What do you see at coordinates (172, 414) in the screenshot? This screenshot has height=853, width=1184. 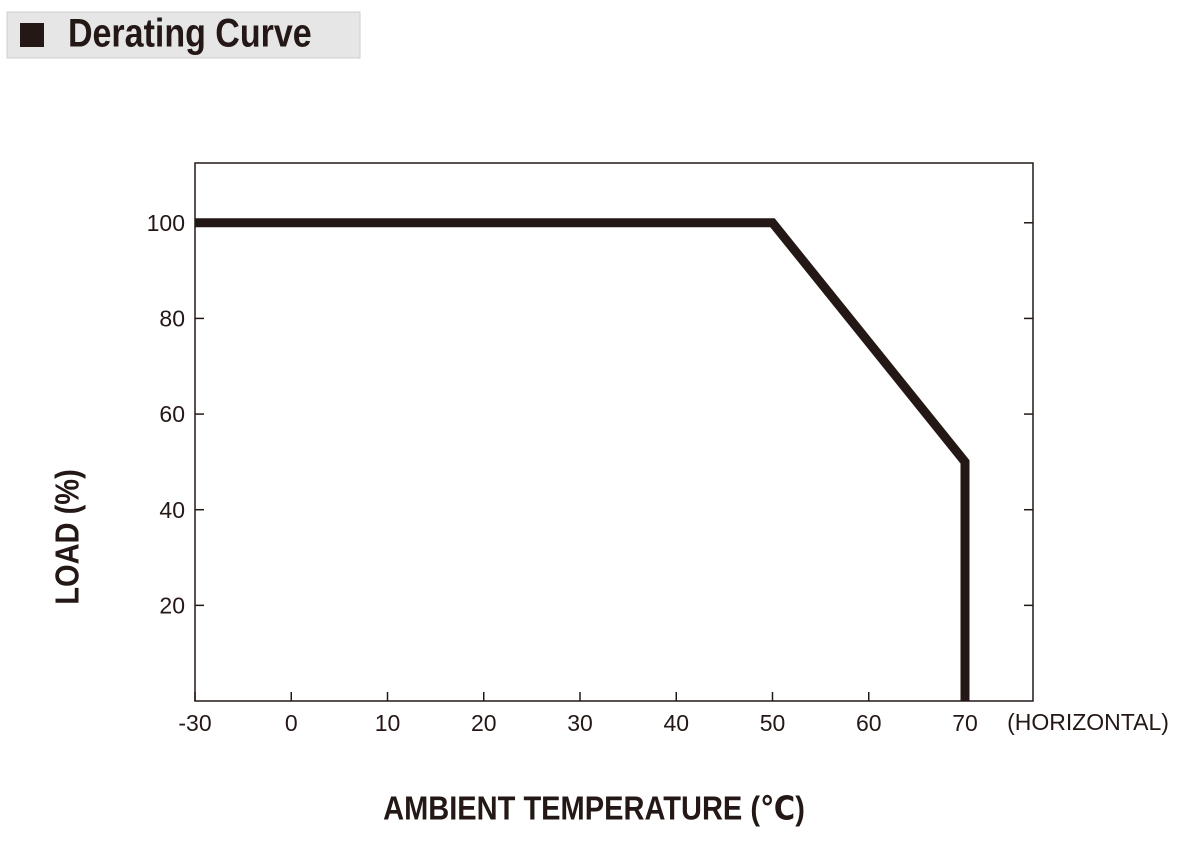 I see `y-tick-label: 60` at bounding box center [172, 414].